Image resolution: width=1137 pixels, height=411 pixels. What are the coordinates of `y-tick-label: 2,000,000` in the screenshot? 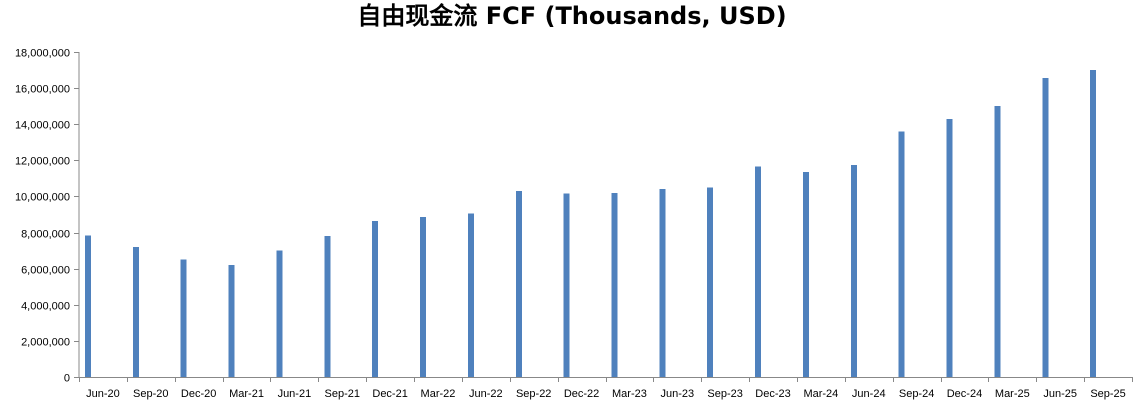 It's located at (45, 343).